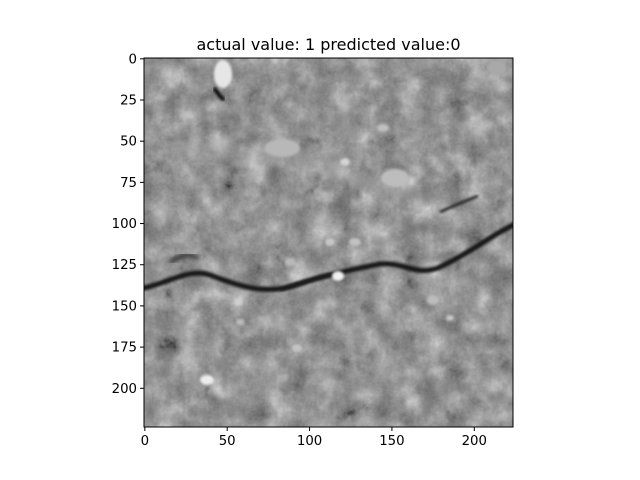 This screenshot has height=480, width=640. What do you see at coordinates (307, 282) in the screenshot?
I see `crack-branch` at bounding box center [307, 282].